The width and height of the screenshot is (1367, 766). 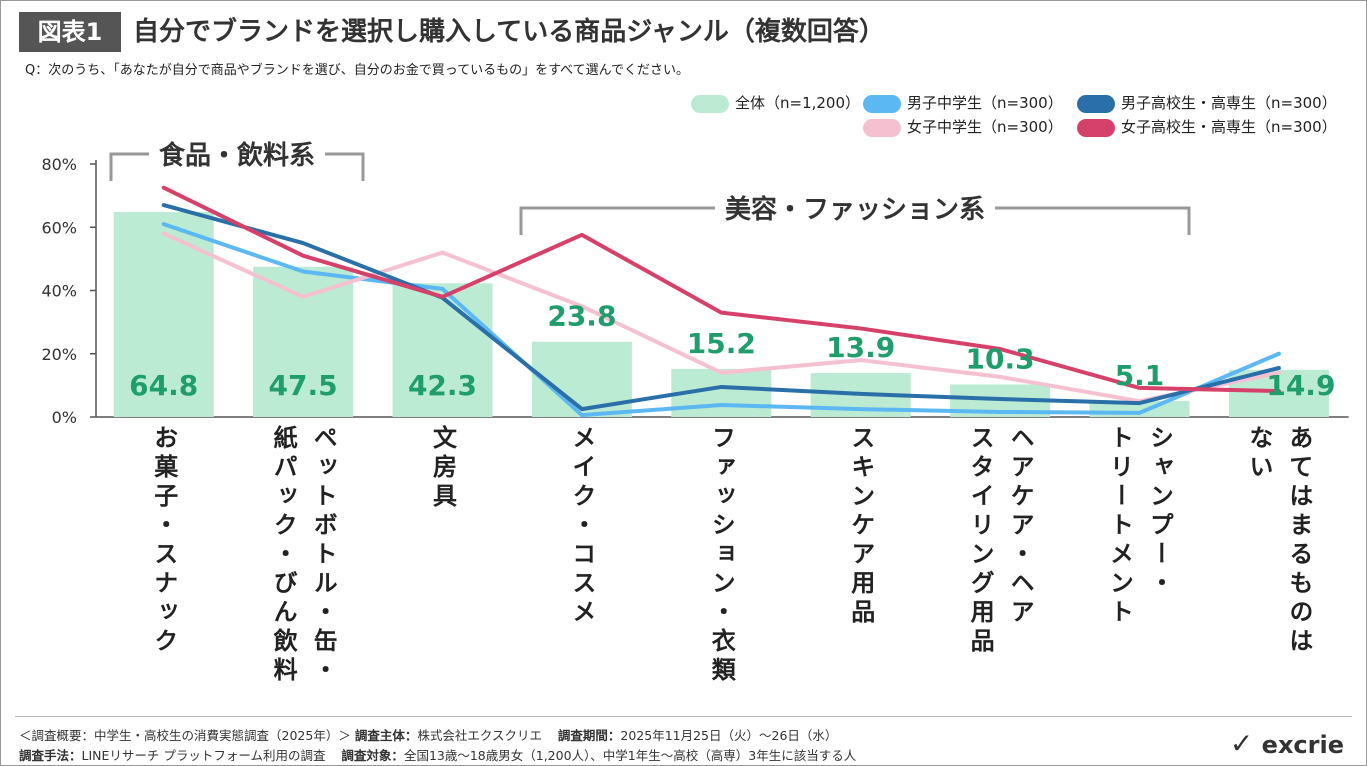 What do you see at coordinates (59, 227) in the screenshot?
I see `y-tick-label: 60%` at bounding box center [59, 227].